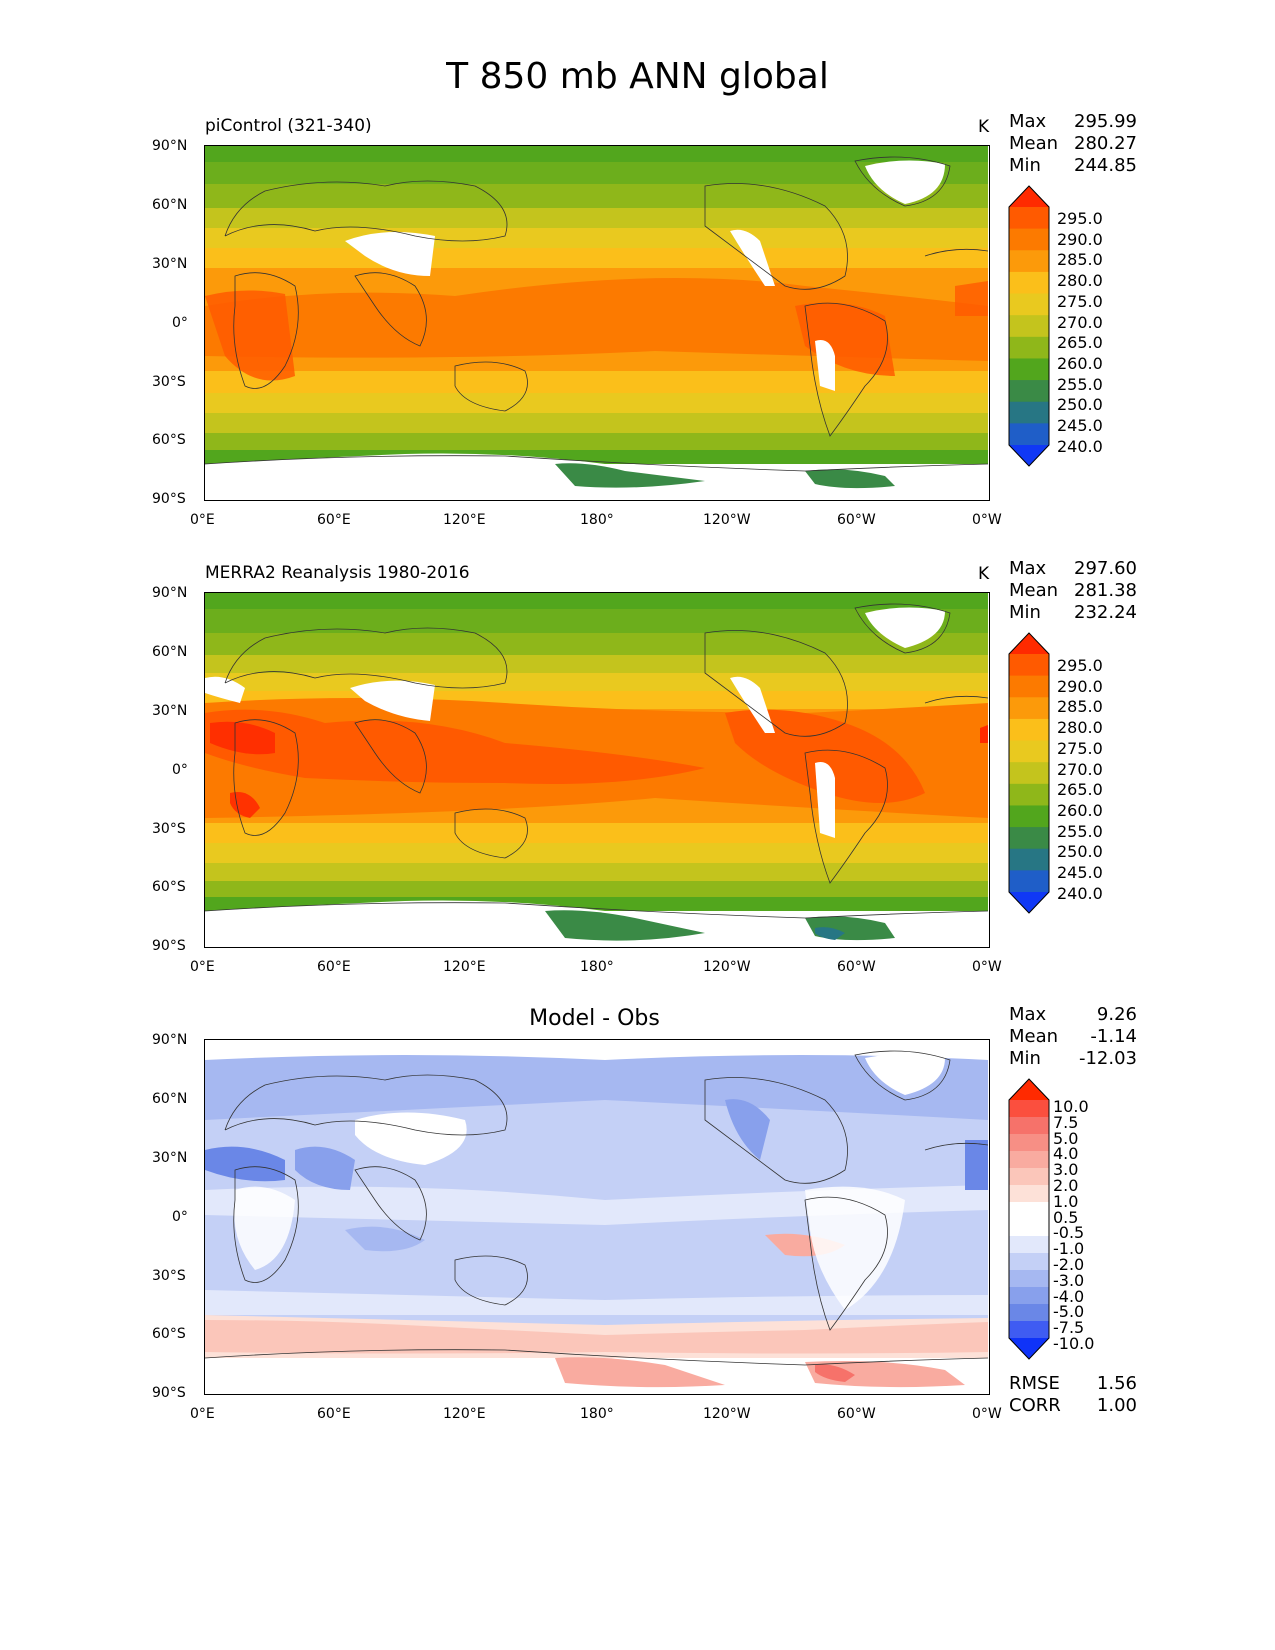  What do you see at coordinates (1116, 1405) in the screenshot?
I see `corr-value: 1.00` at bounding box center [1116, 1405].